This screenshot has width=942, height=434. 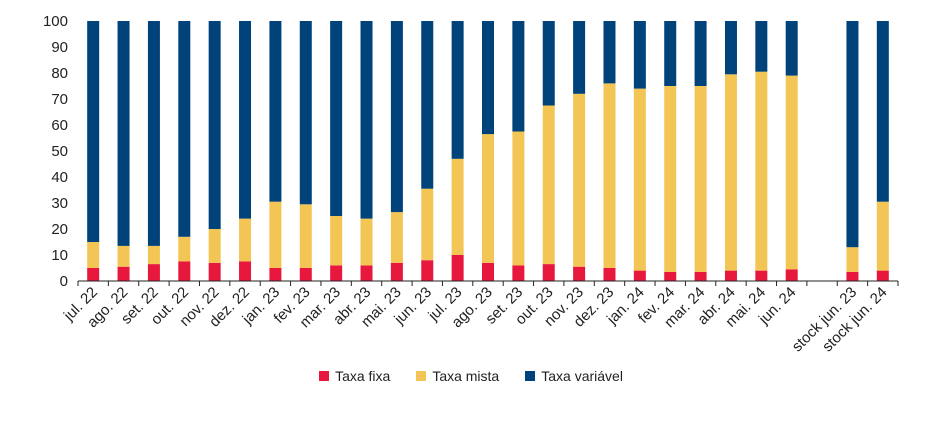 What do you see at coordinates (59, 255) in the screenshot?
I see `y-tick-label: 10` at bounding box center [59, 255].